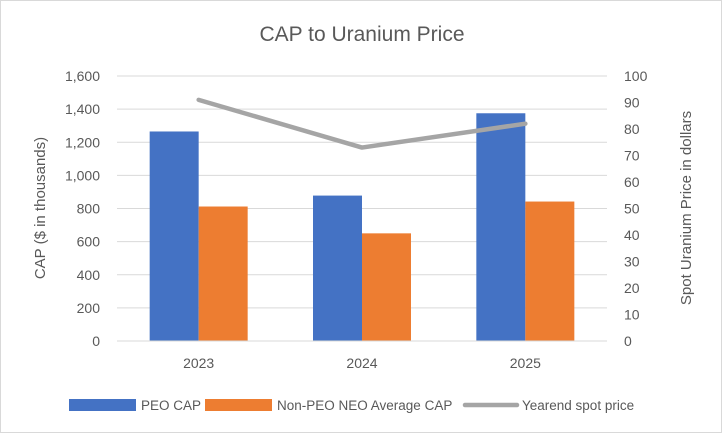 The image size is (722, 433). I want to click on y-tick-label-left: 1,400, so click(82, 109).